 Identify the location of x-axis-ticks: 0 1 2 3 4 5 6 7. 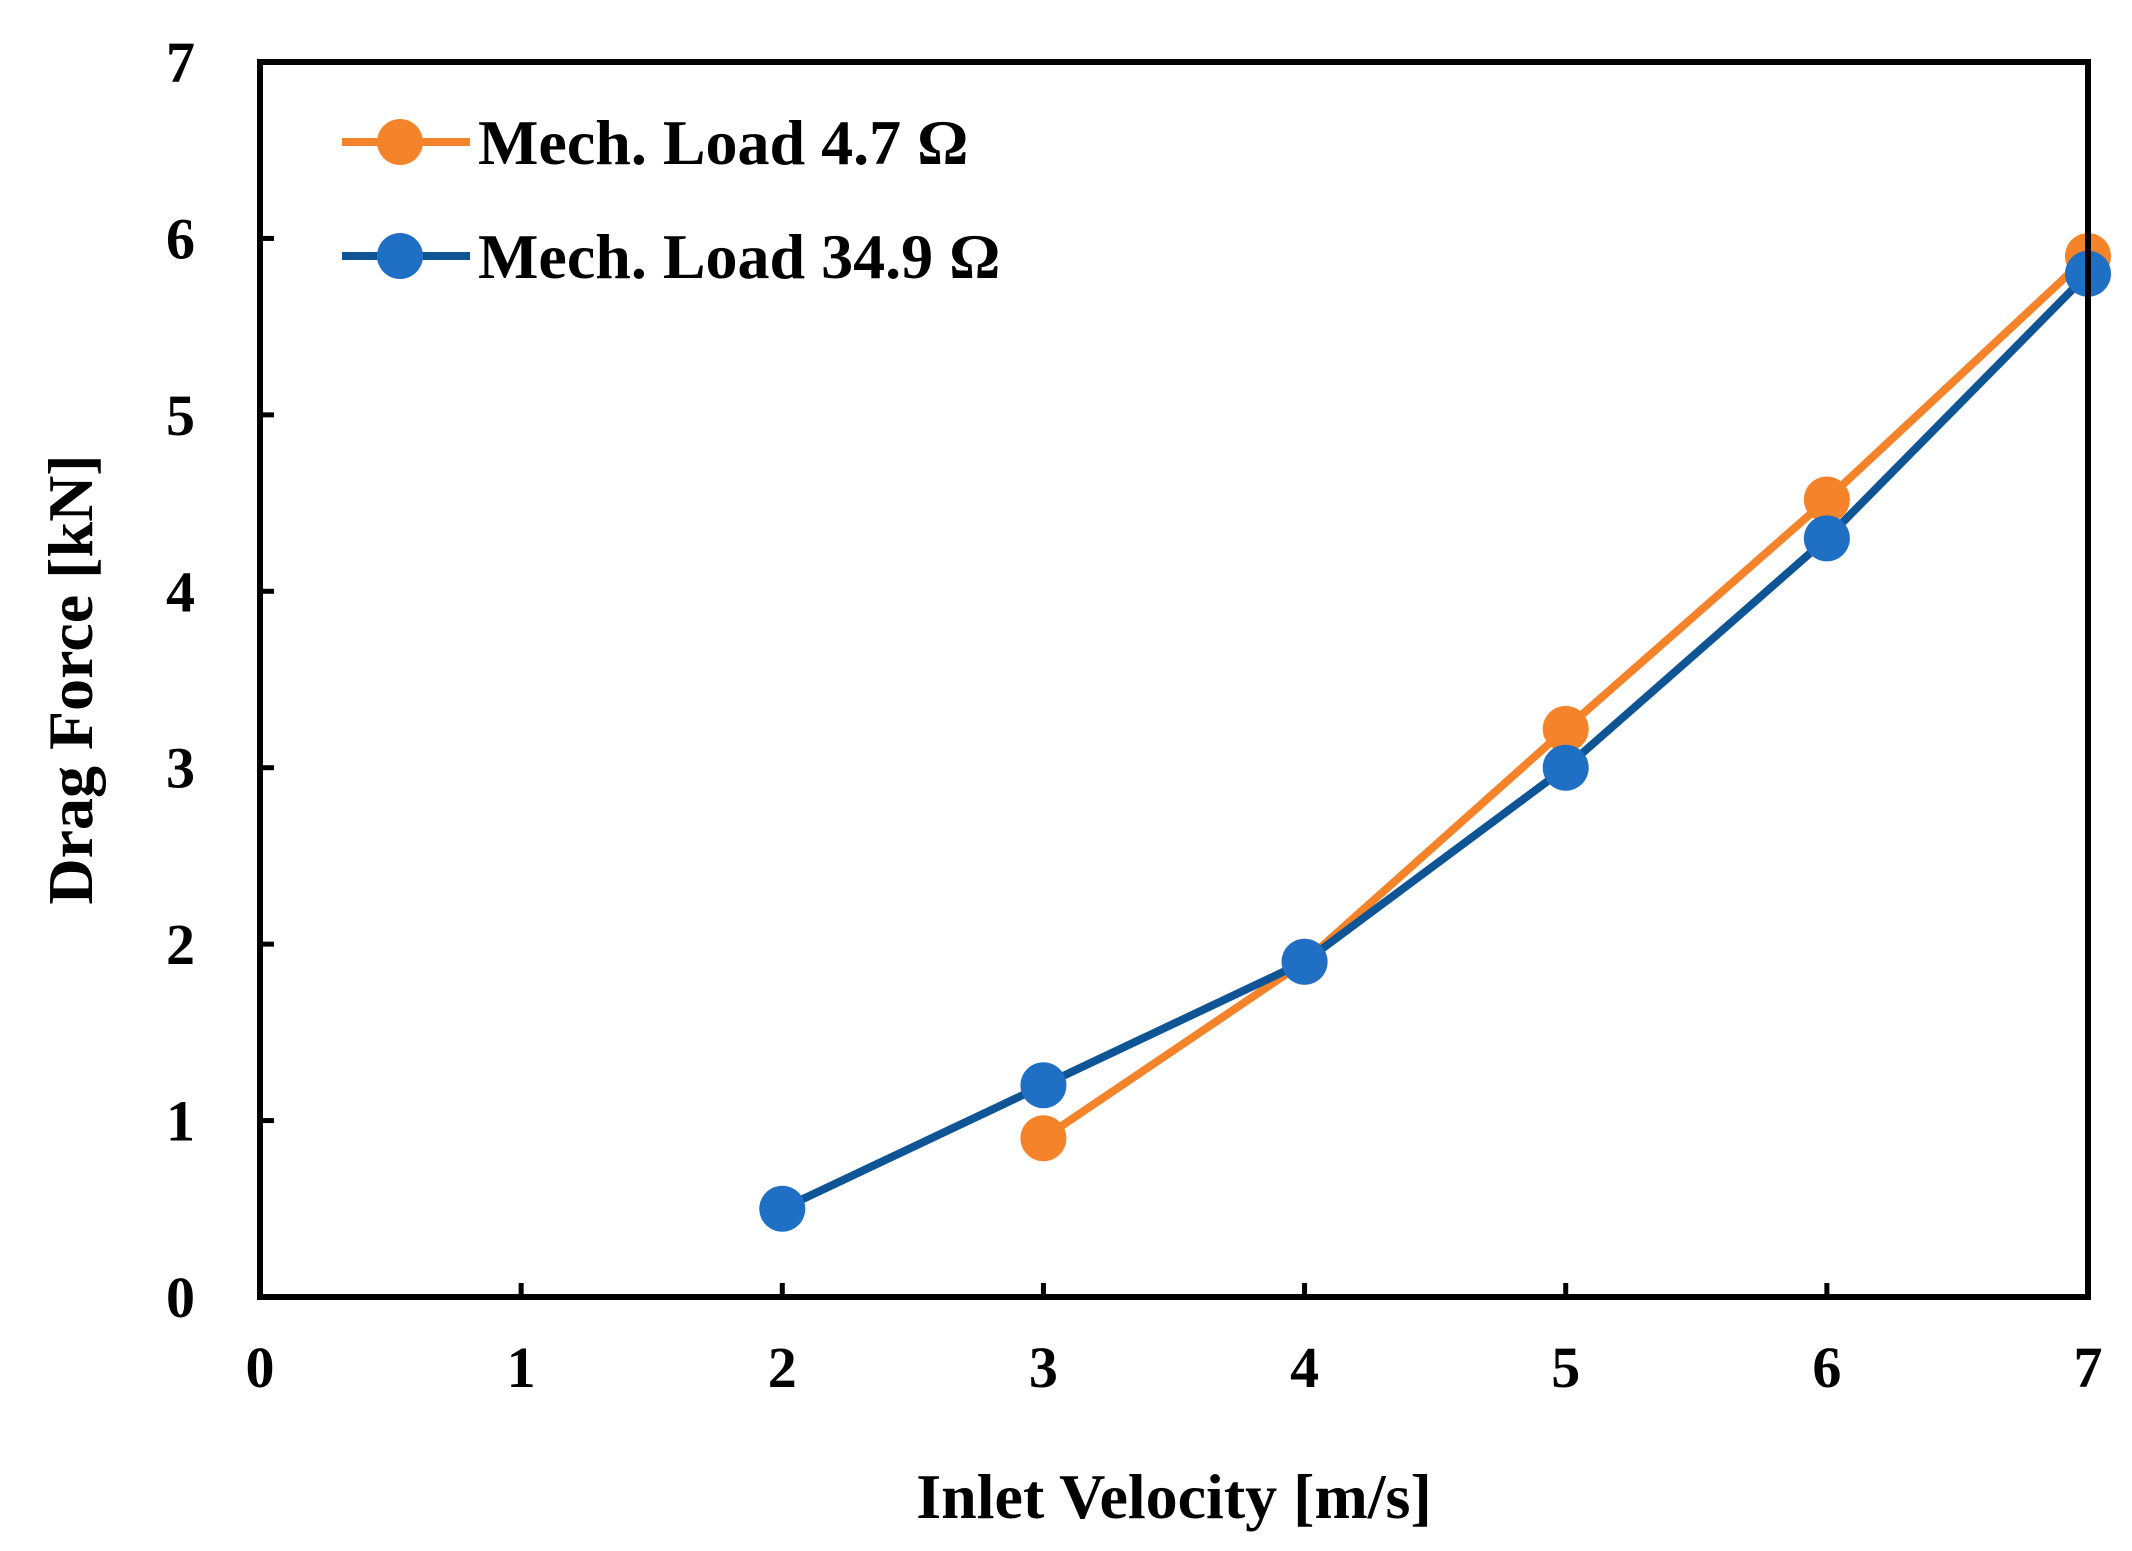
(1174, 1341).